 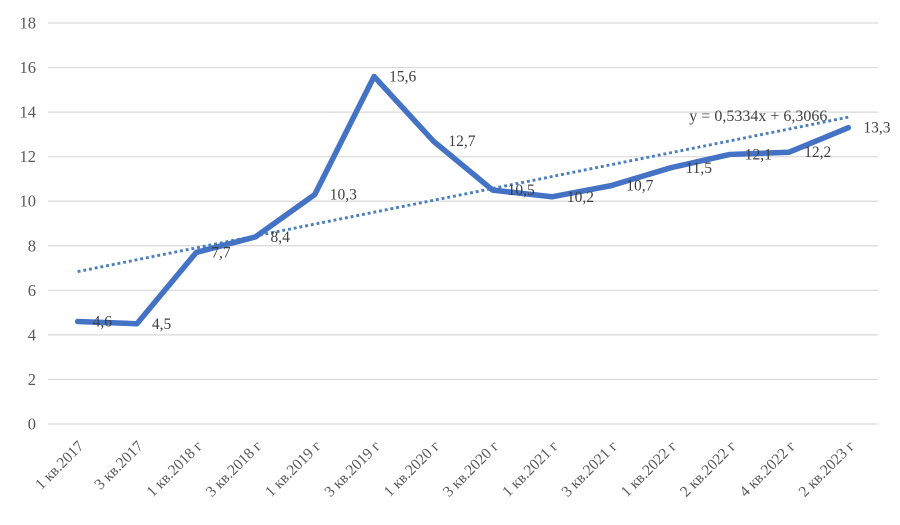 What do you see at coordinates (461, 141) in the screenshot?
I see `data-label: 12,7` at bounding box center [461, 141].